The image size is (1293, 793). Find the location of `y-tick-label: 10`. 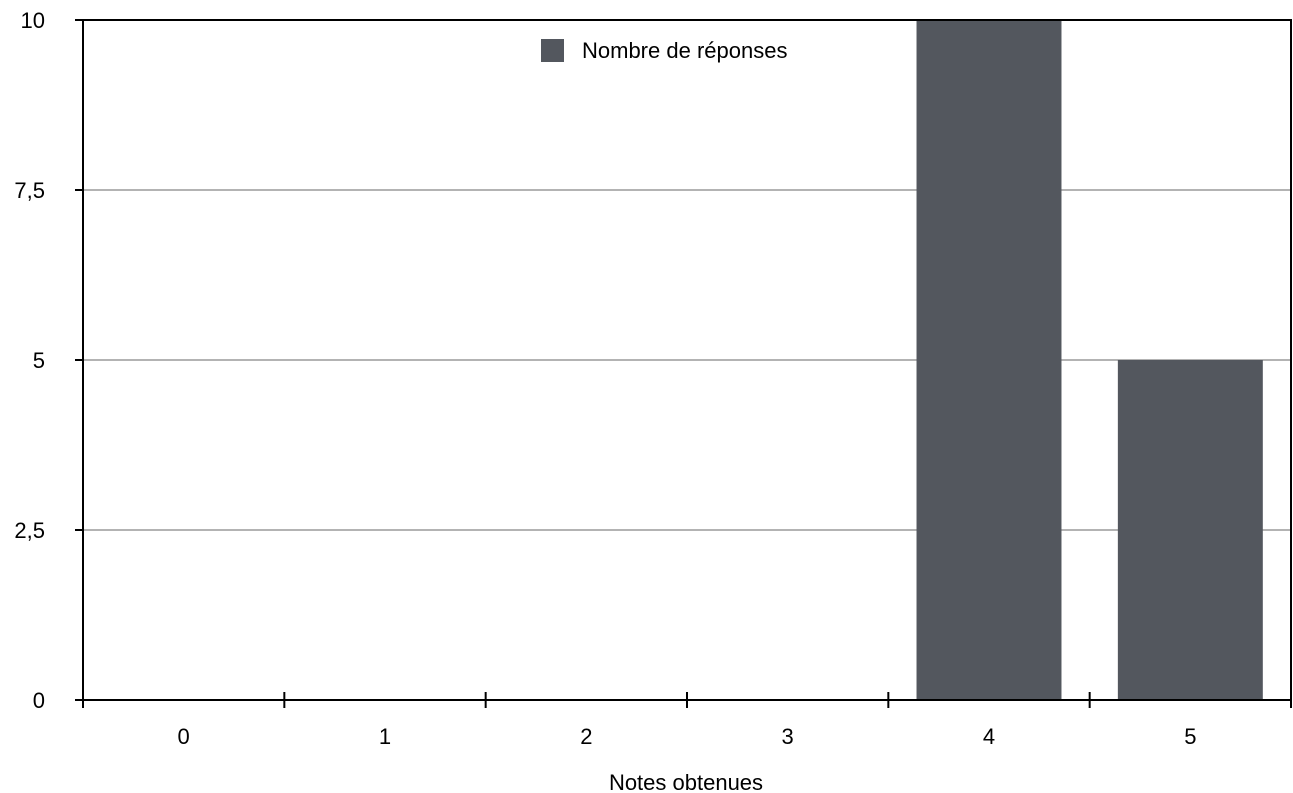

y-tick-label: 10 is located at coordinates (33, 20).